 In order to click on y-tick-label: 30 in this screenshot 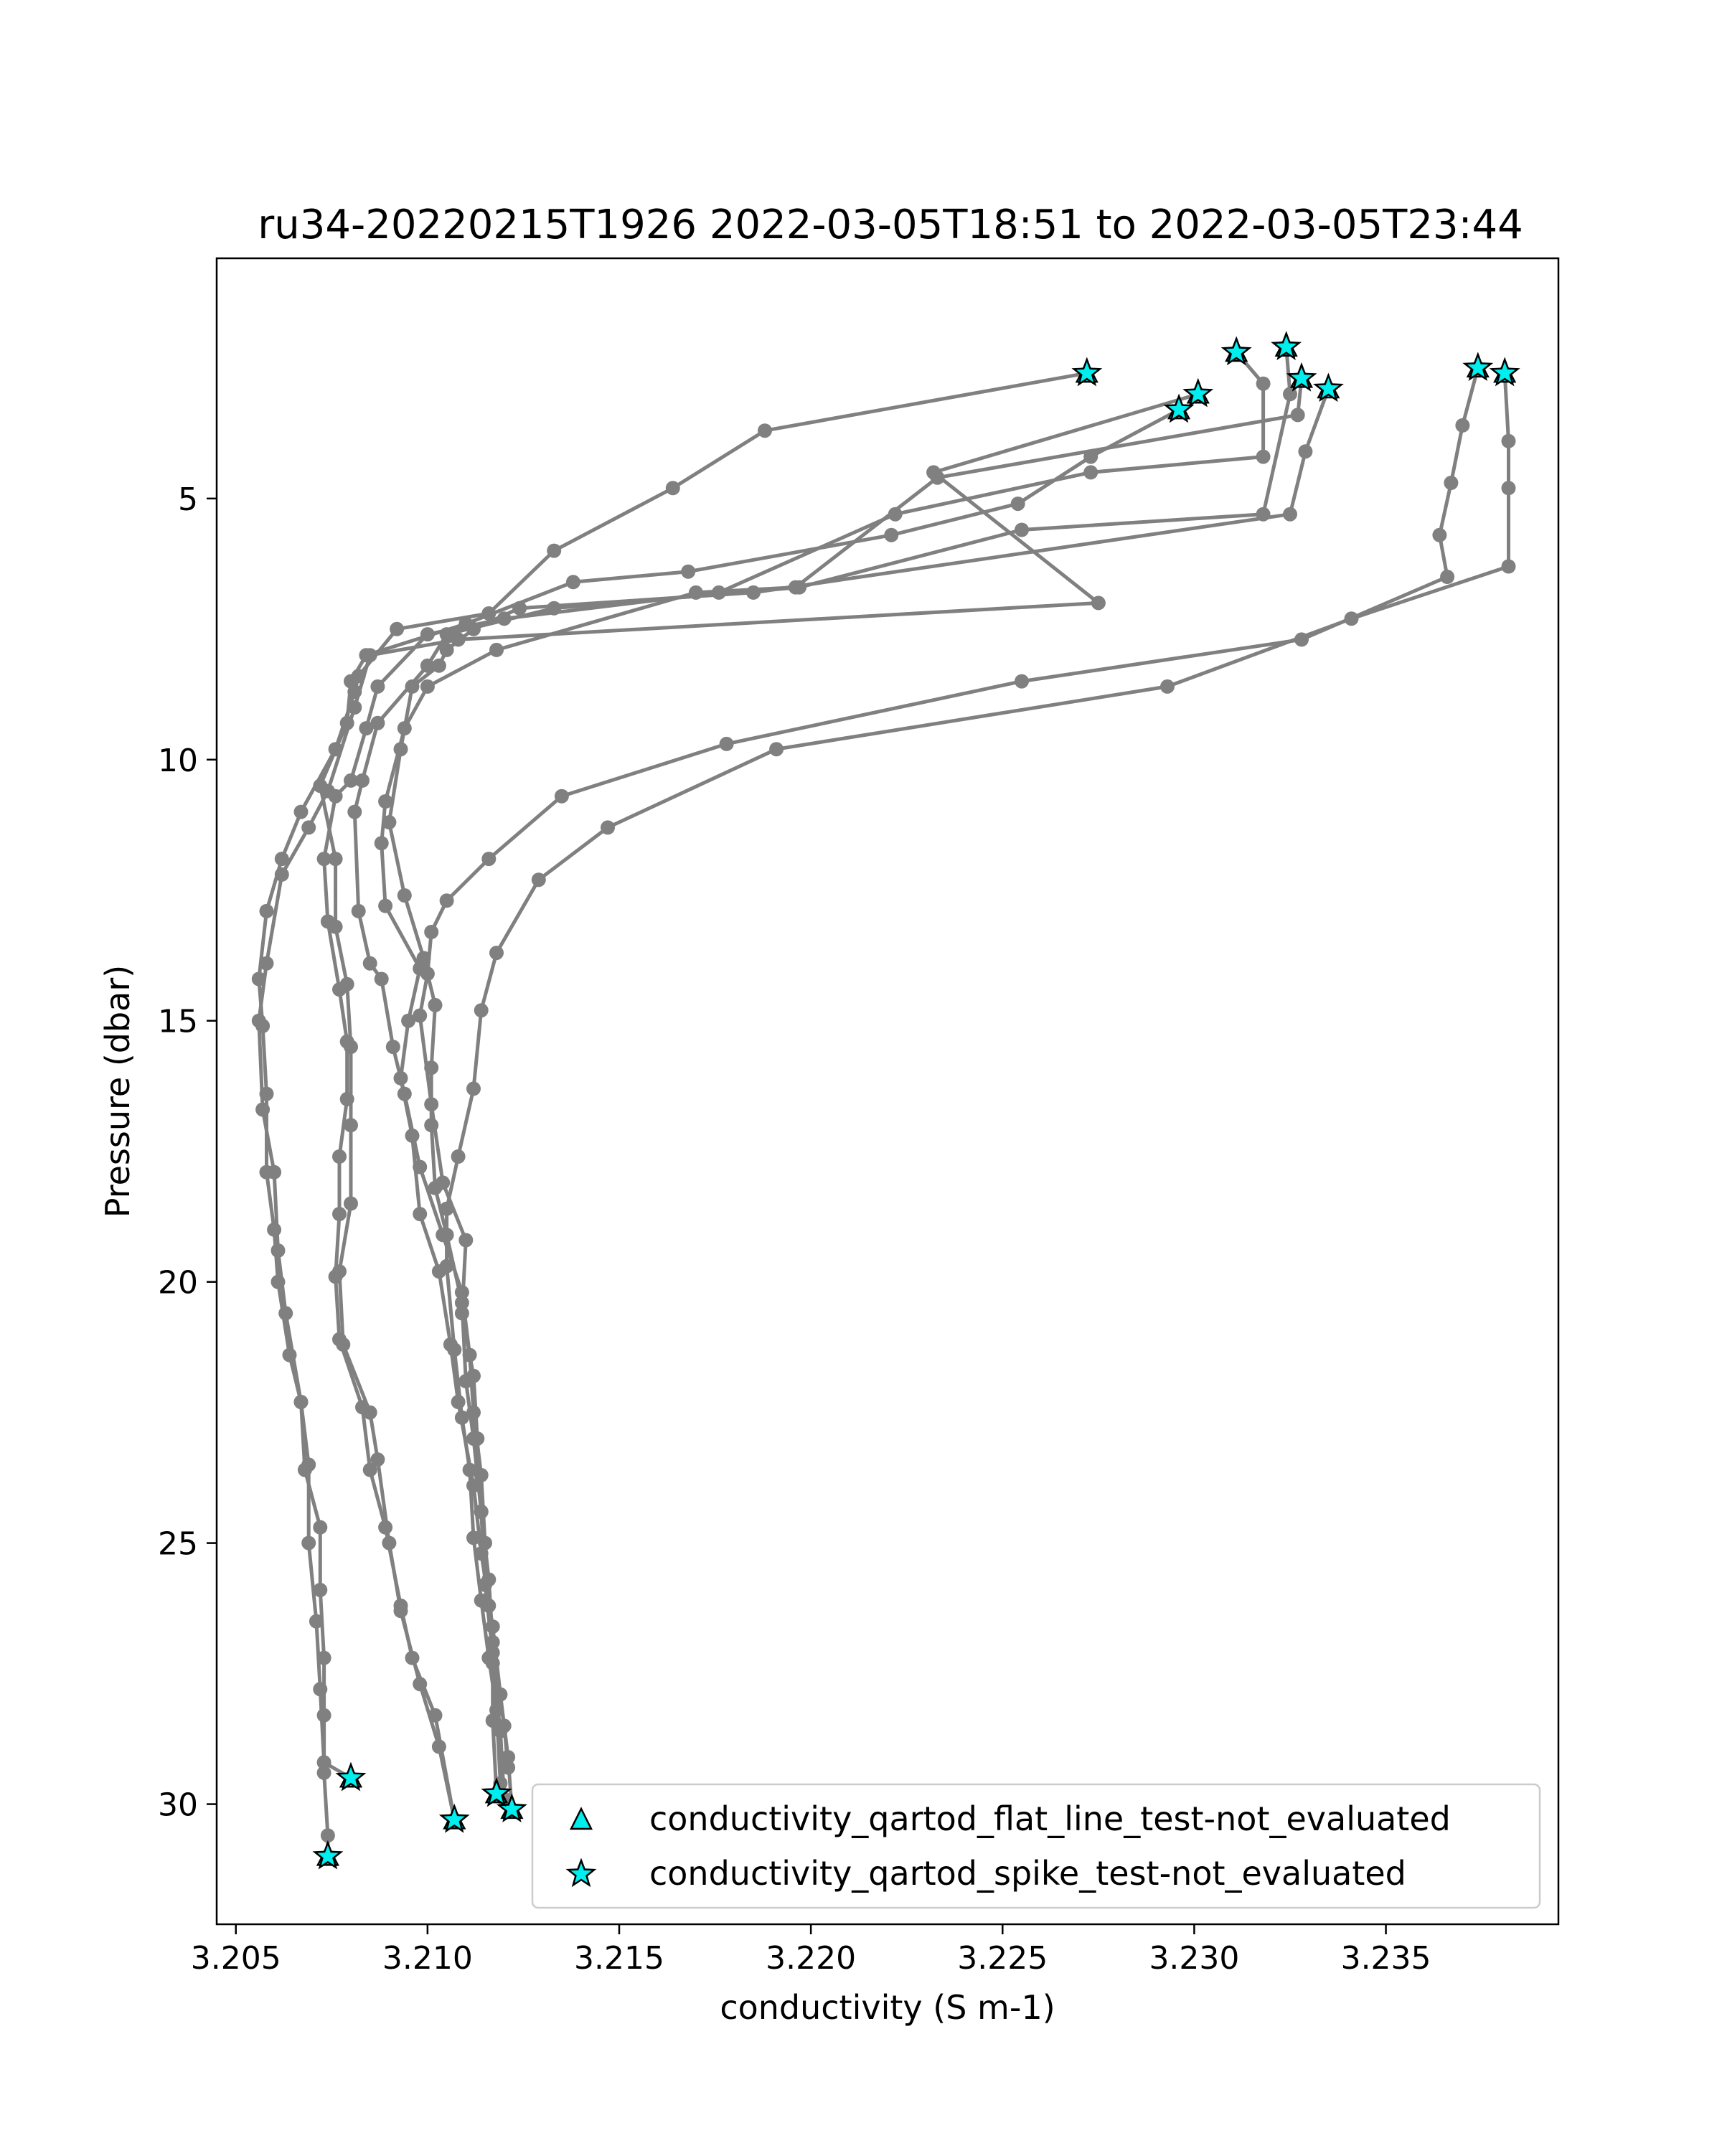, I will do `click(178, 1806)`.